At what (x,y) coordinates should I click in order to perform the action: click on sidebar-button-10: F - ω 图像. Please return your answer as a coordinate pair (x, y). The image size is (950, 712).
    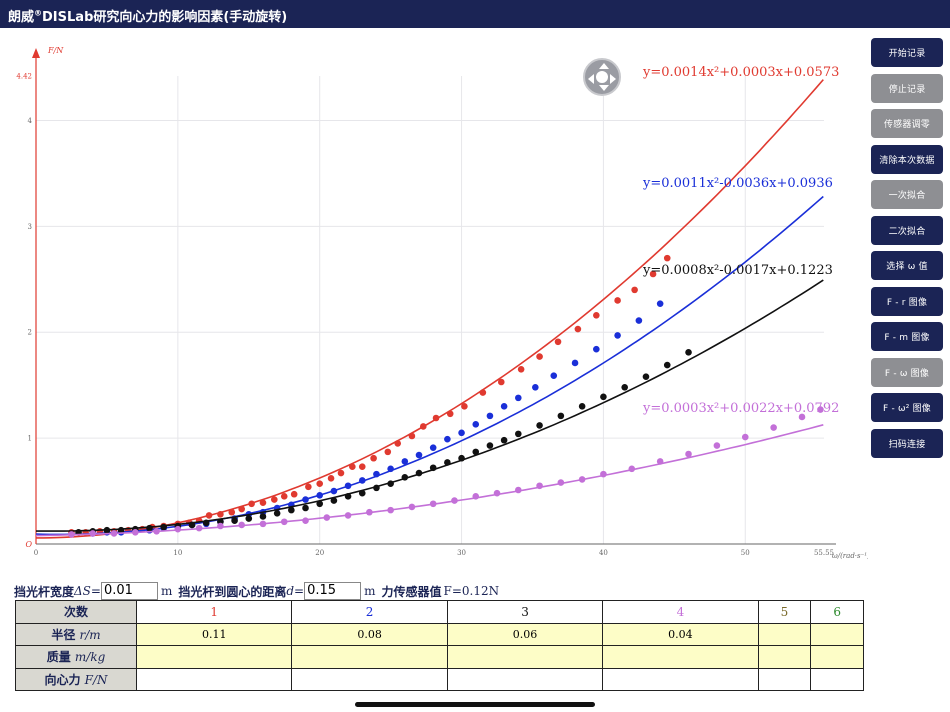
    Looking at the image, I should click on (907, 372).